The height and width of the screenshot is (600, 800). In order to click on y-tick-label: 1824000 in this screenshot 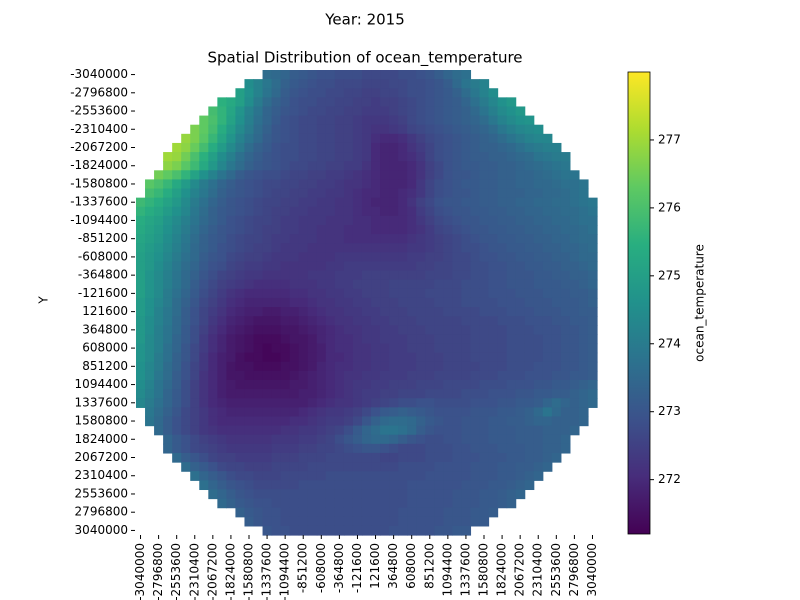, I will do `click(101, 439)`.